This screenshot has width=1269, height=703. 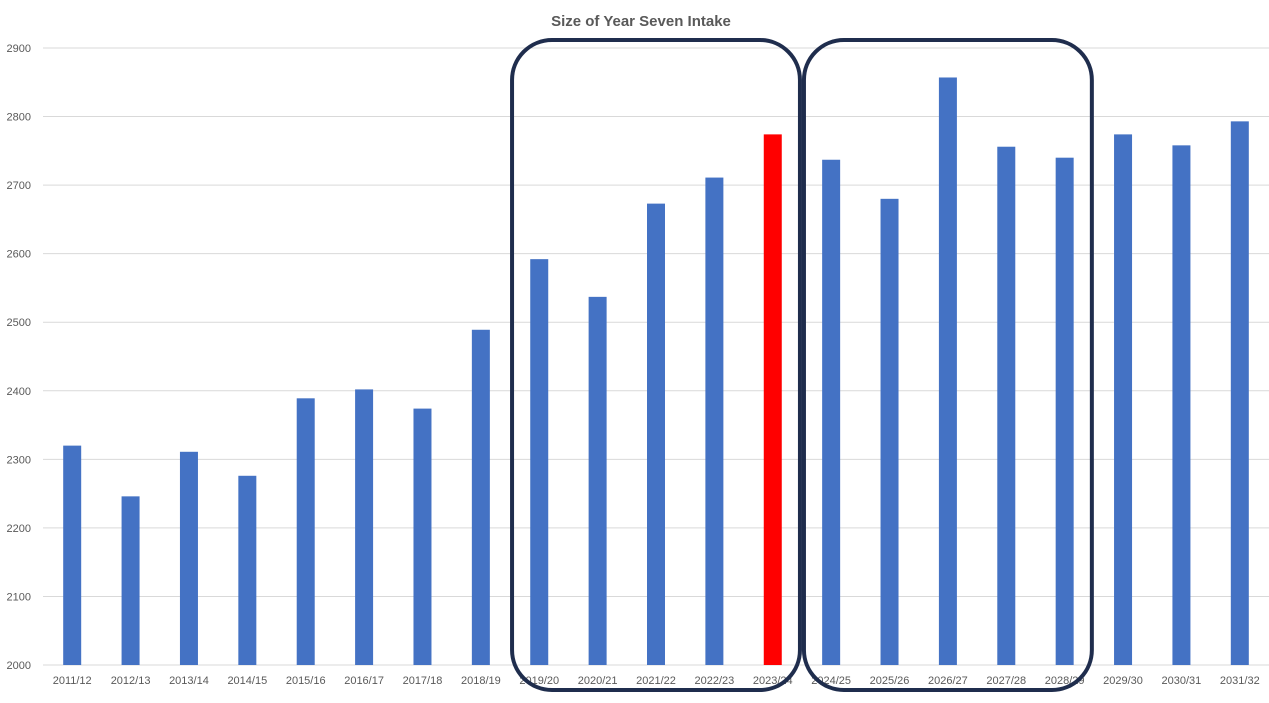 I want to click on x-tick-label: 2020/21, so click(x=598, y=681).